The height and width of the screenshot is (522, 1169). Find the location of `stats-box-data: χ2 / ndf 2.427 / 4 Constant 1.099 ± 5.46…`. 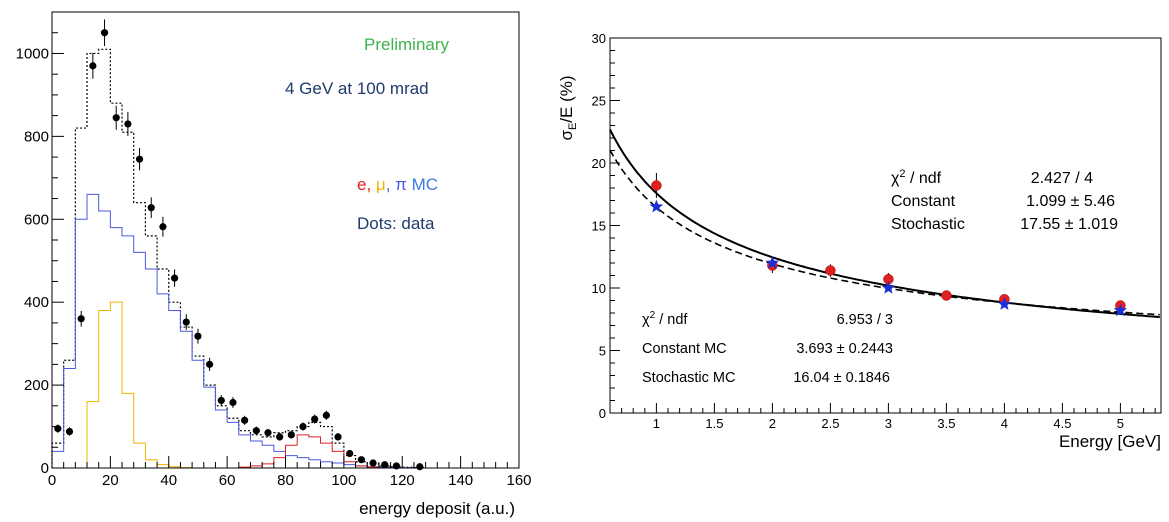

stats-box-data: χ2 / ndf 2.427 / 4 Constant 1.099 ± 5.46… is located at coordinates (1004, 200).